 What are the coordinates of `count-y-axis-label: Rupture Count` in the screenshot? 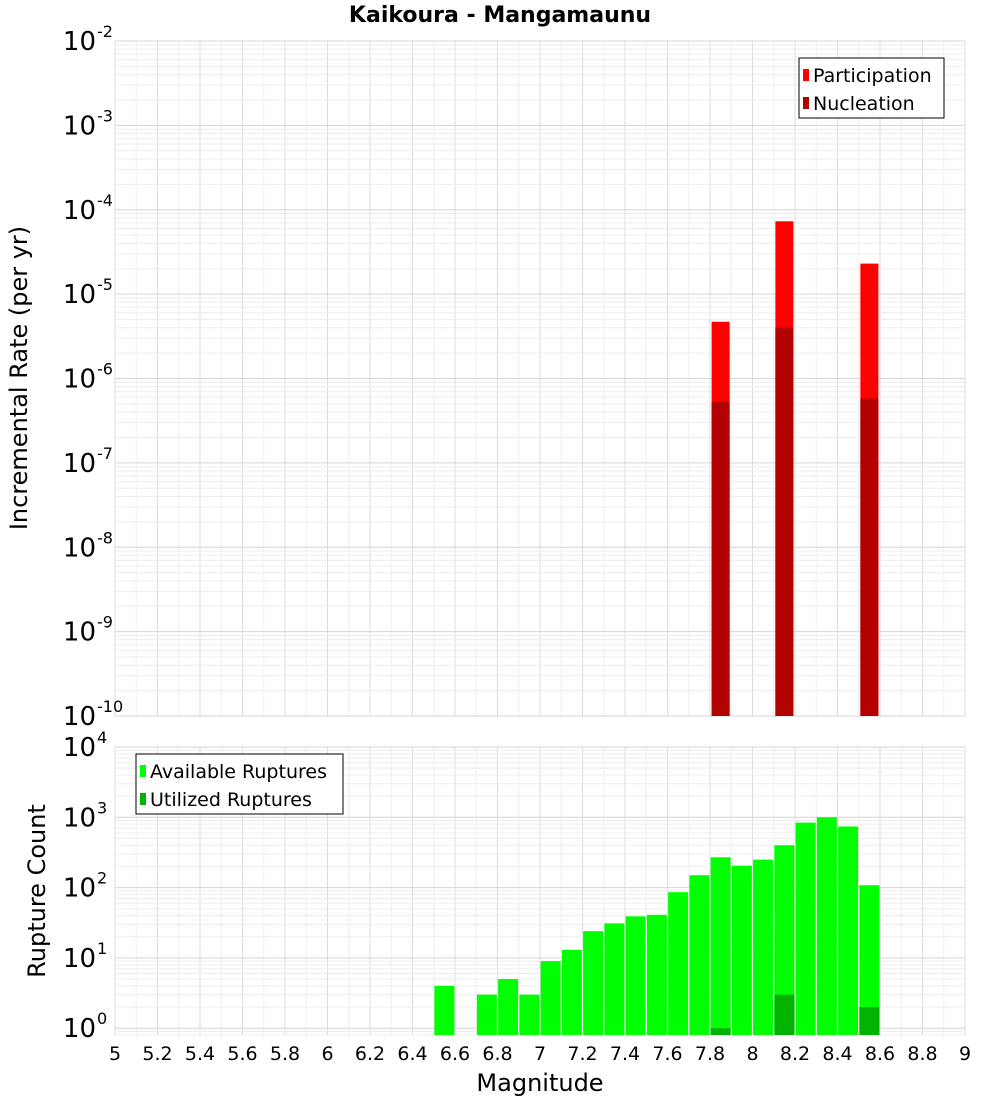 It's located at (37, 891).